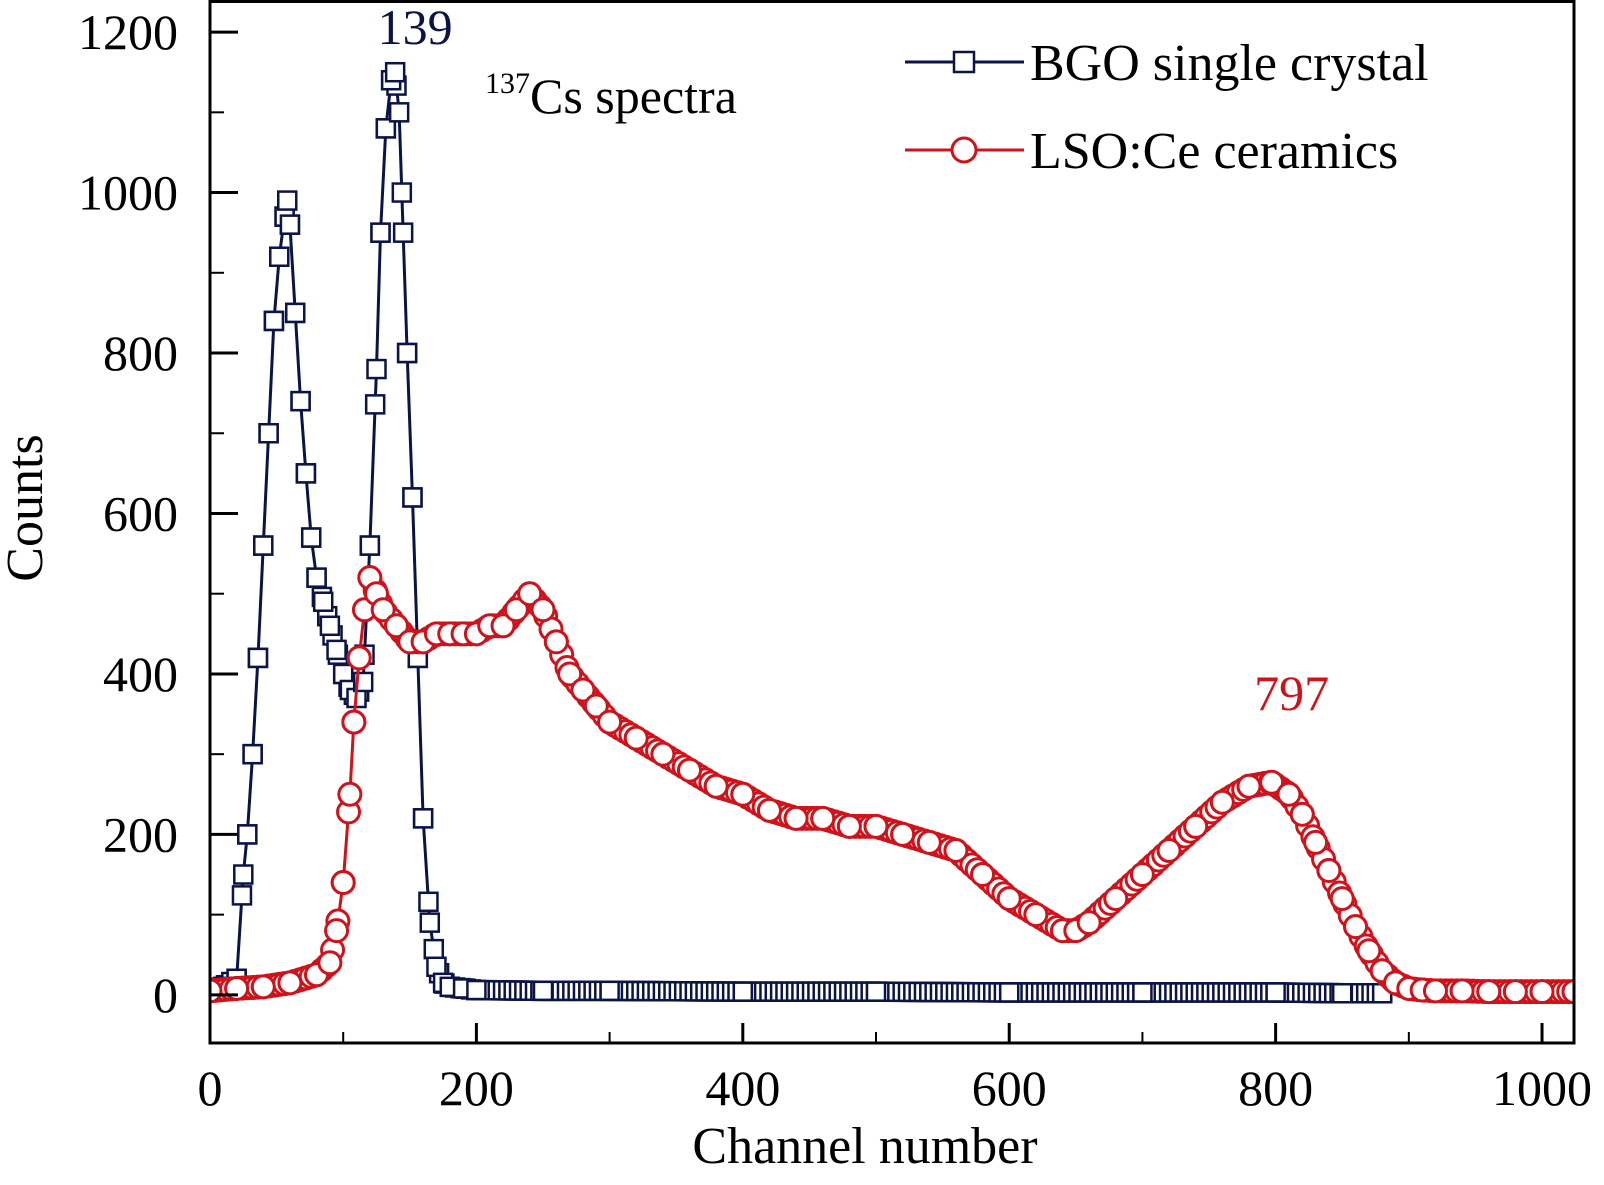  What do you see at coordinates (1229, 63) in the screenshot?
I see `legend-label: BGO single crystal` at bounding box center [1229, 63].